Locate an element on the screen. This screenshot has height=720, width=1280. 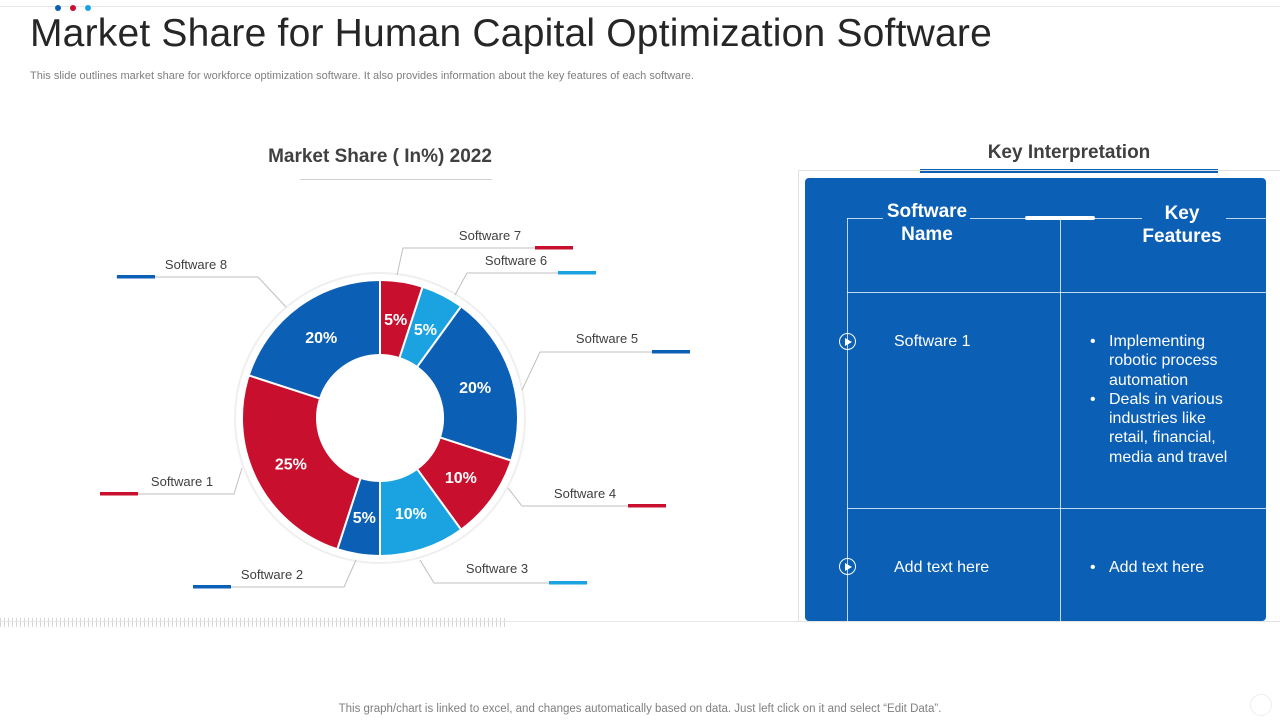
table-line-top-right is located at coordinates (1246, 218).